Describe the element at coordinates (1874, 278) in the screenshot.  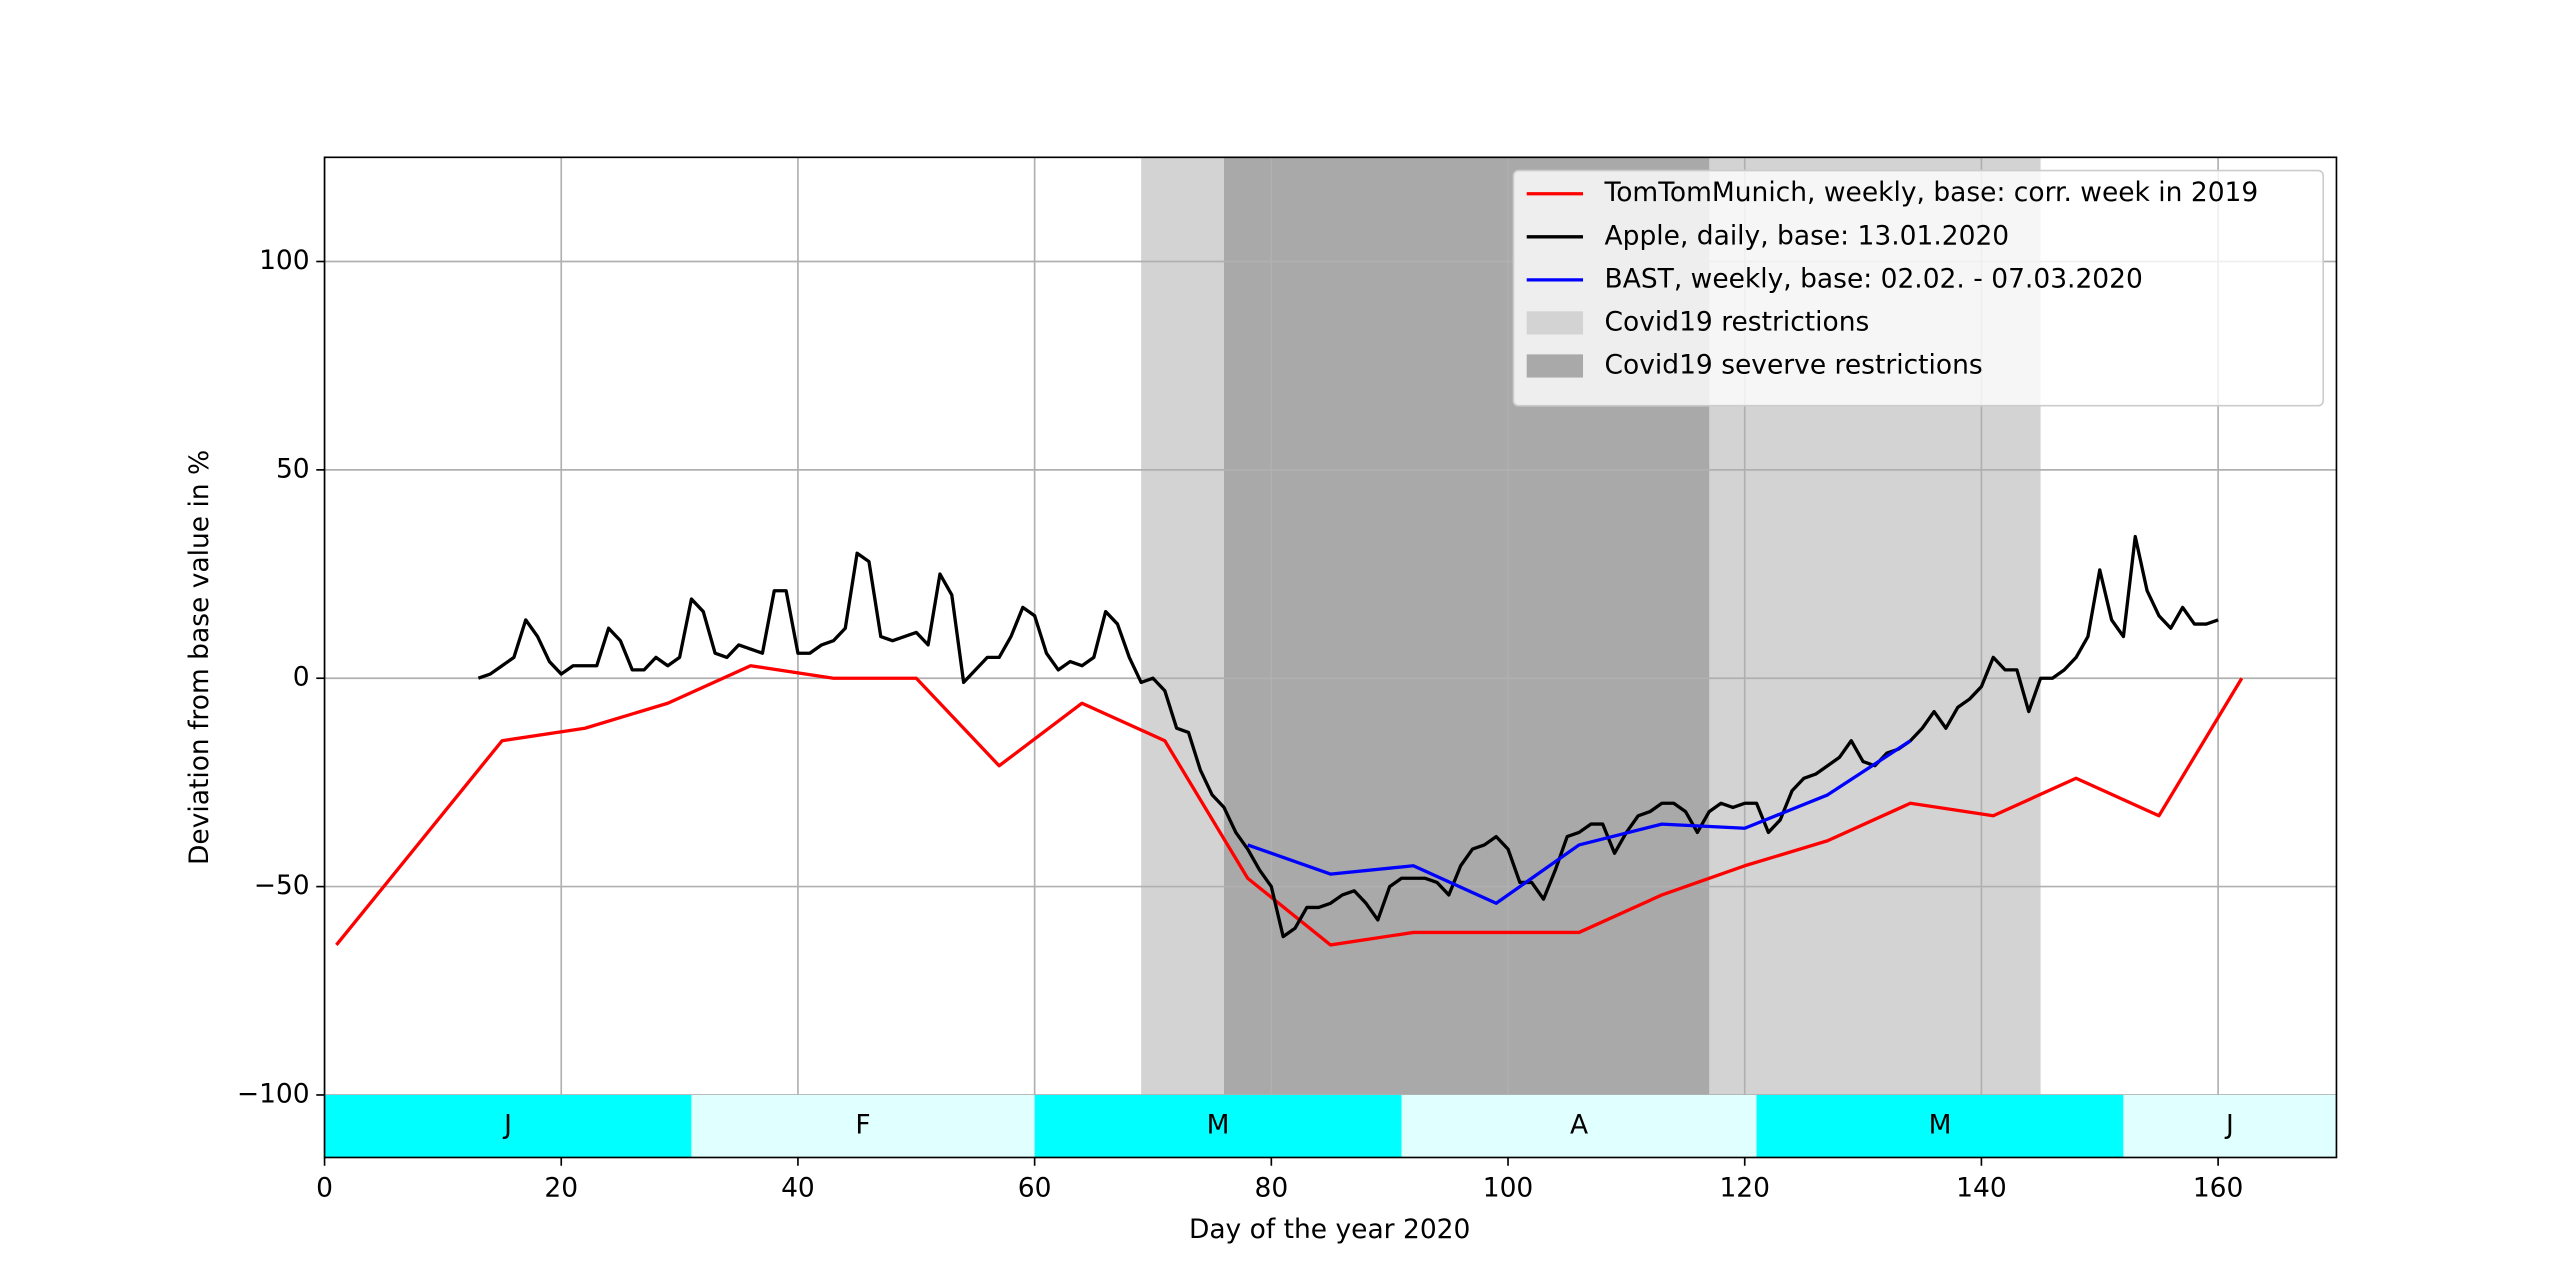
I see `legend-label: BAST, weekly, base: 02.02. - 07.03.2020` at that location.